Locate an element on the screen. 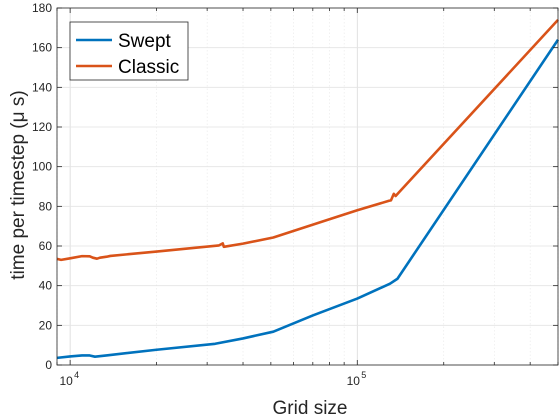  y-tick-label: 40 is located at coordinates (46, 286).